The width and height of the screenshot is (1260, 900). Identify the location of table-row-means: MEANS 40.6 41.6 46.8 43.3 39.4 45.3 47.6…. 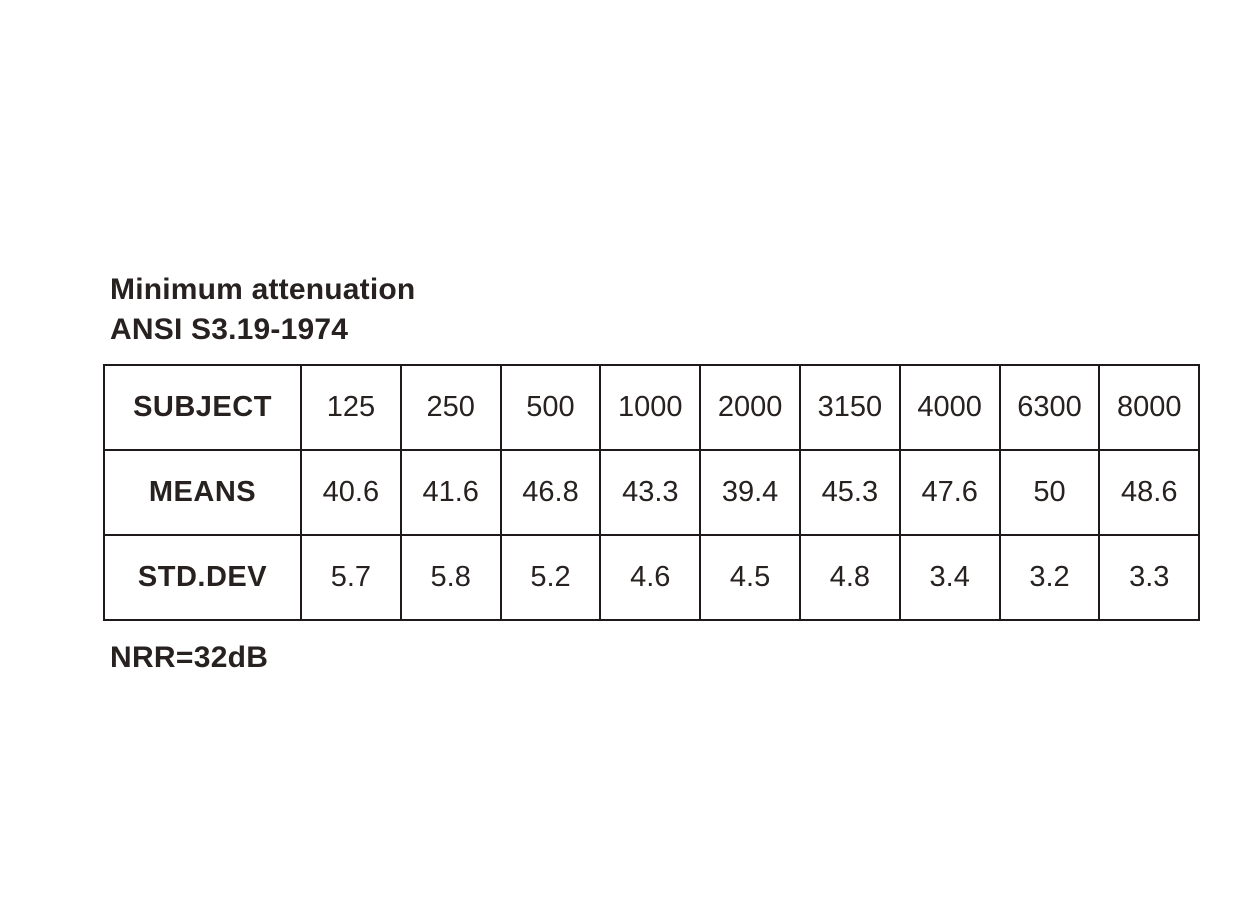
(652, 492).